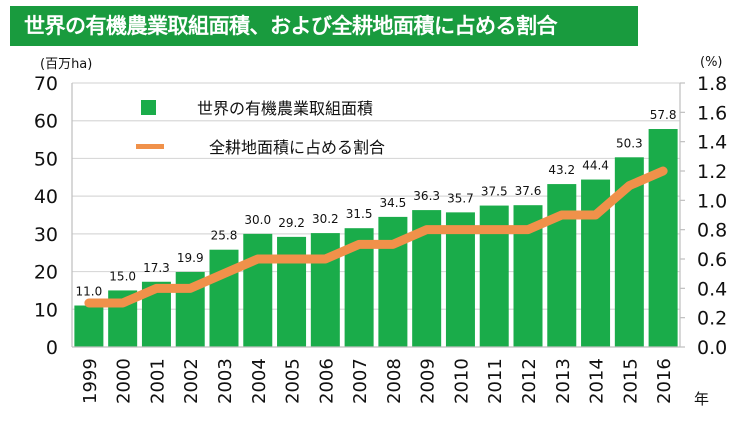  I want to click on left-axis-unit: (百万ha), so click(66, 64).